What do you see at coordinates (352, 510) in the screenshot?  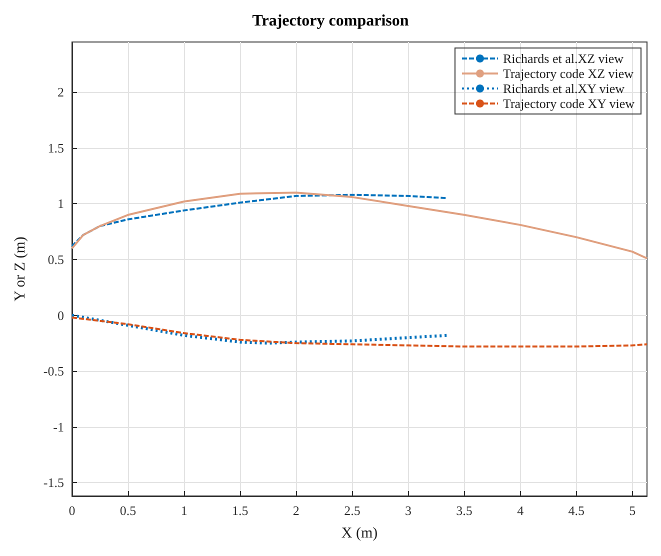 I see `x-tick-label: 2.5` at bounding box center [352, 510].